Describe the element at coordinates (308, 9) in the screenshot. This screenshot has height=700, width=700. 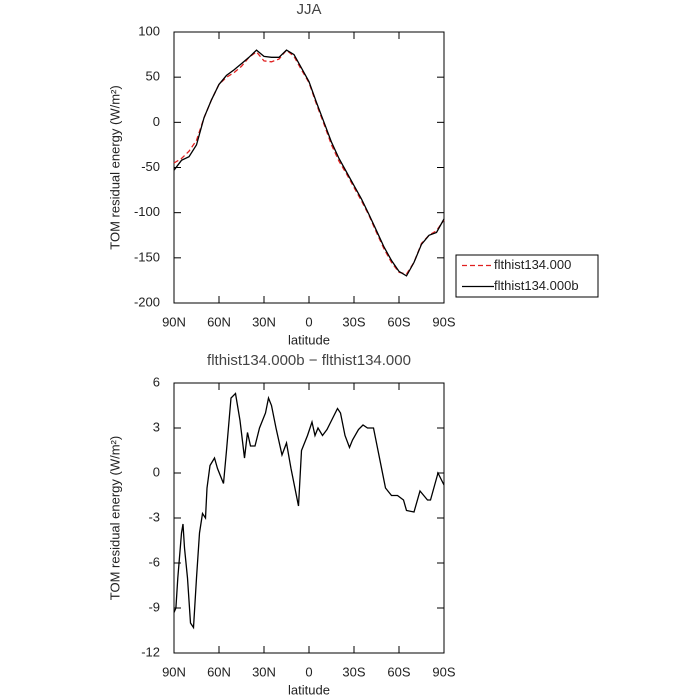
I see `chart-title: JJA` at that location.